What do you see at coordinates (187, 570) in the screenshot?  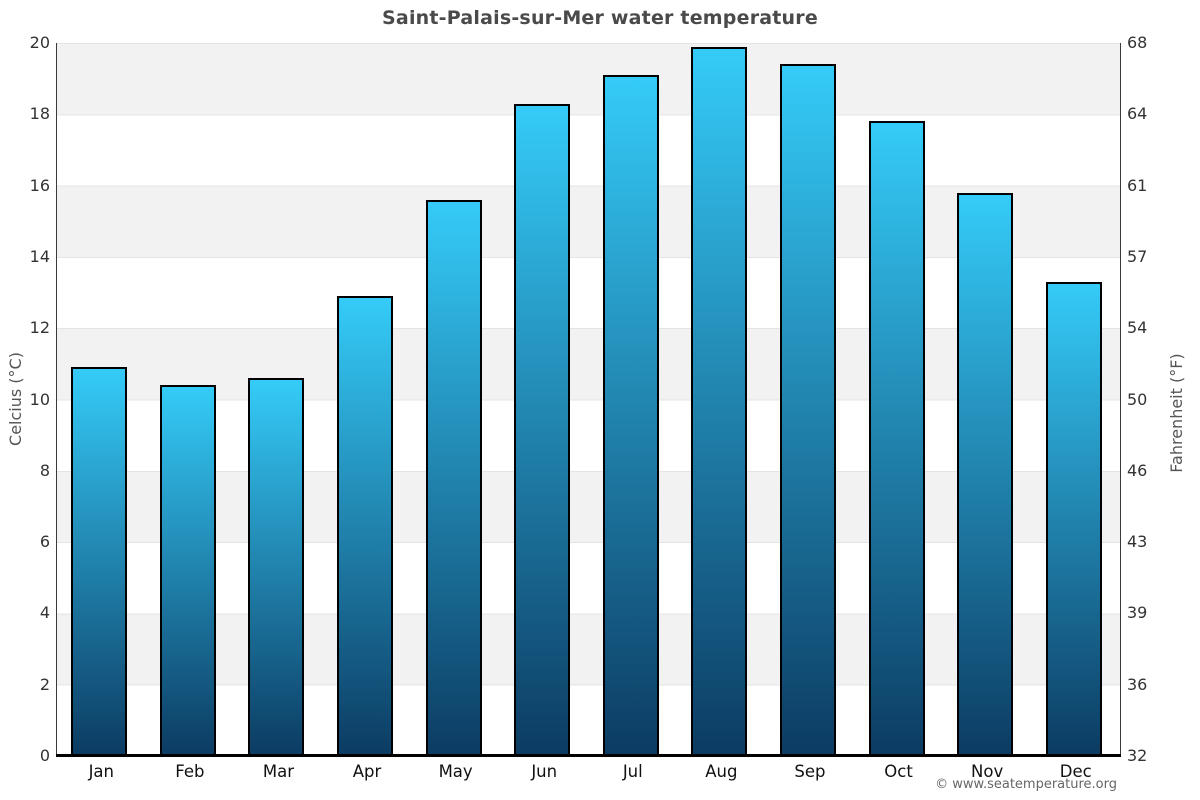 I see `bar-feb` at bounding box center [187, 570].